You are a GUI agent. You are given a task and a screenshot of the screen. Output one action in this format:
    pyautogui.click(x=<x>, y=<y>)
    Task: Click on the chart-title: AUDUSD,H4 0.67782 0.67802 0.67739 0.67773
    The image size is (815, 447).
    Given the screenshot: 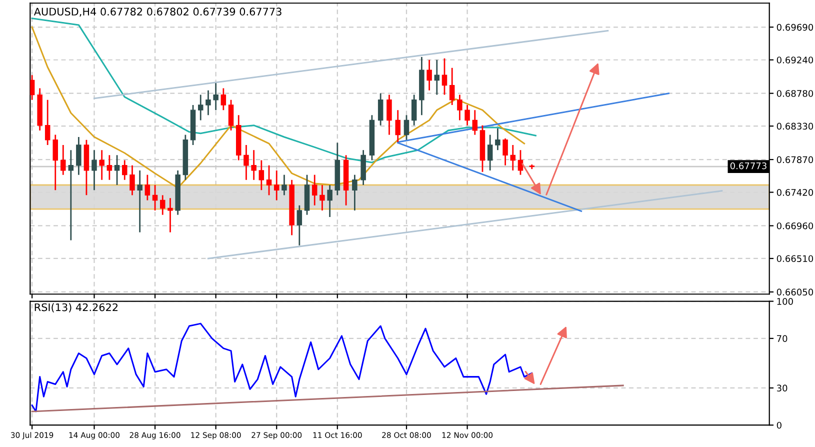 What is the action you would take?
    pyautogui.click(x=158, y=12)
    